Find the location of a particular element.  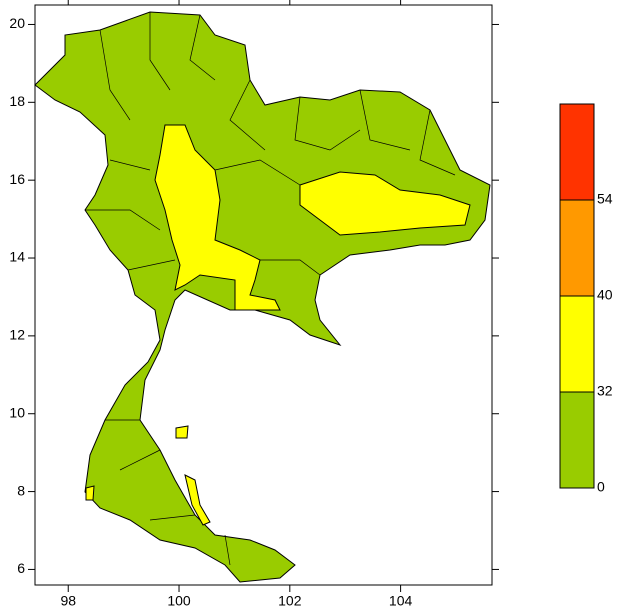

x-tick-label: 98 is located at coordinates (68, 601).